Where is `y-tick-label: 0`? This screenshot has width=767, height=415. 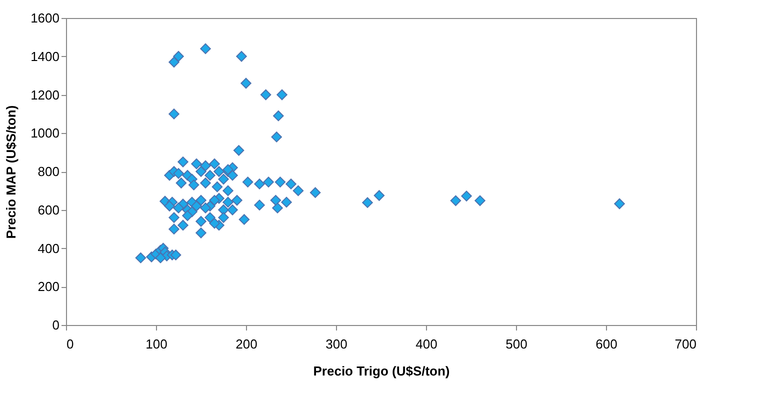 y-tick-label: 0 is located at coordinates (56, 325).